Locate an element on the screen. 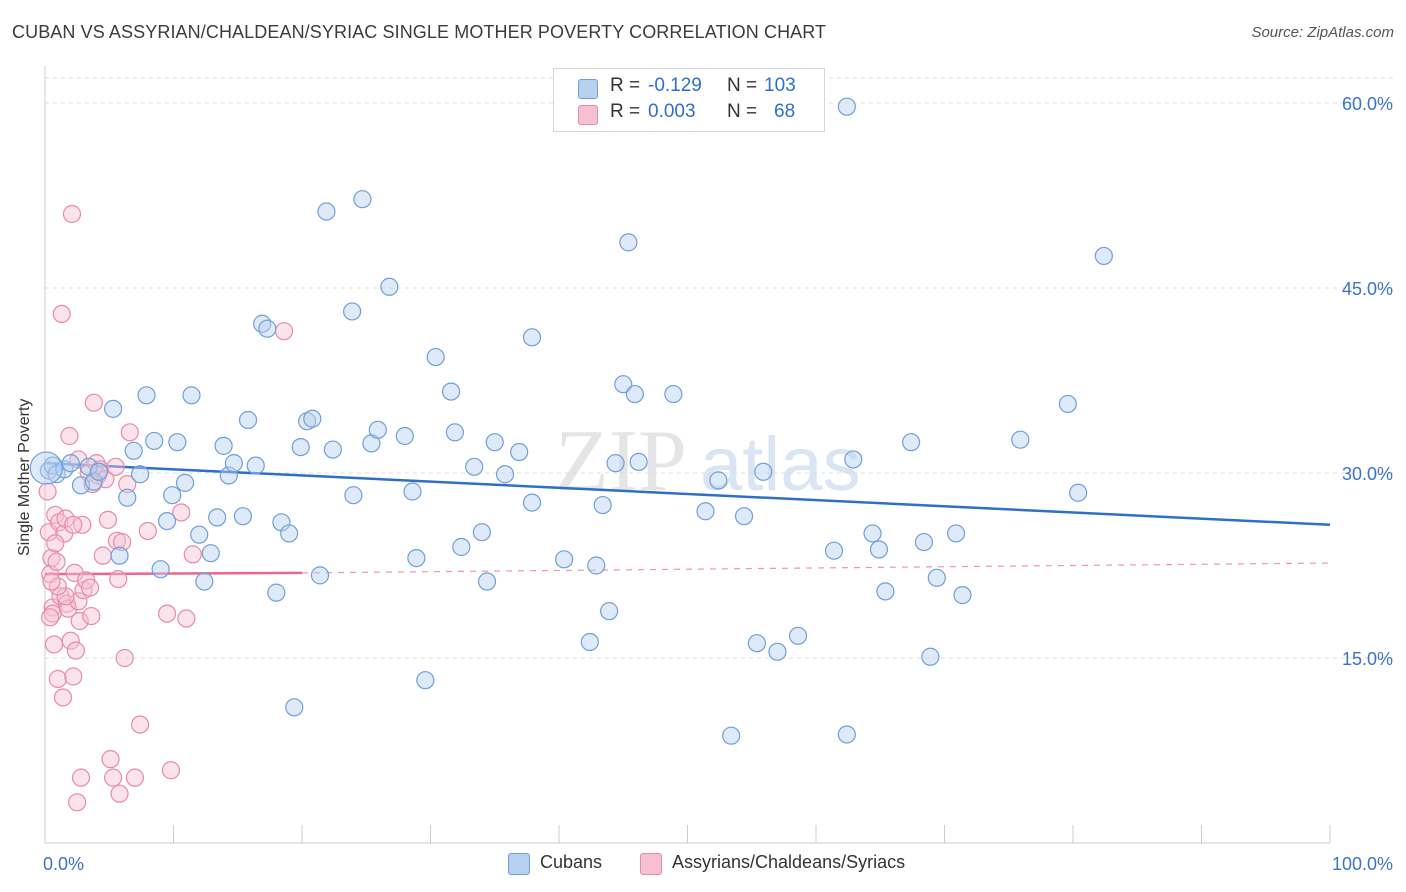 Image resolution: width=1406 pixels, height=892 pixels. bottom-swatch-pink is located at coordinates (651, 864).